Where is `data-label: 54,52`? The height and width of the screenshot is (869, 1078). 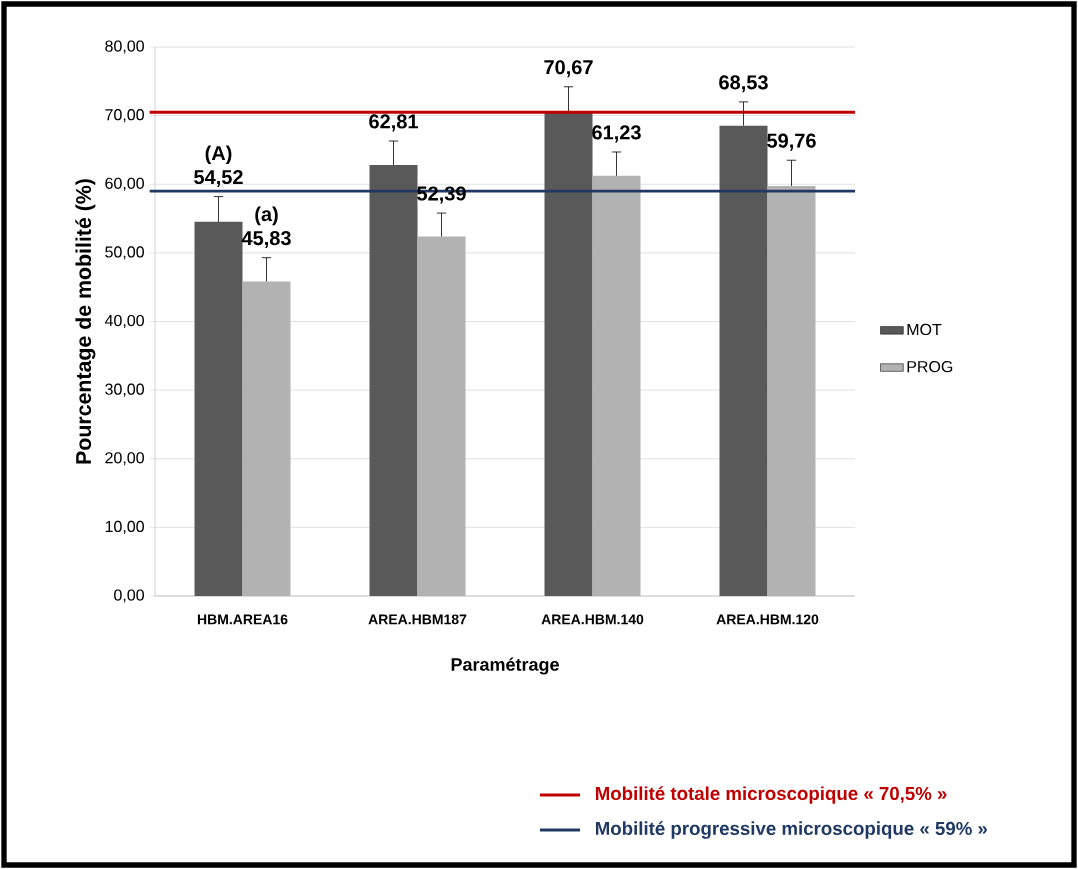
data-label: 54,52 is located at coordinates (218, 178).